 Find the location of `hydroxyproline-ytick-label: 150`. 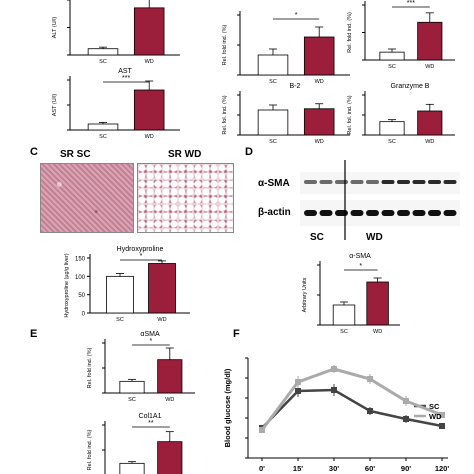

hydroxyproline-ytick-label: 150 is located at coordinates (80, 260).